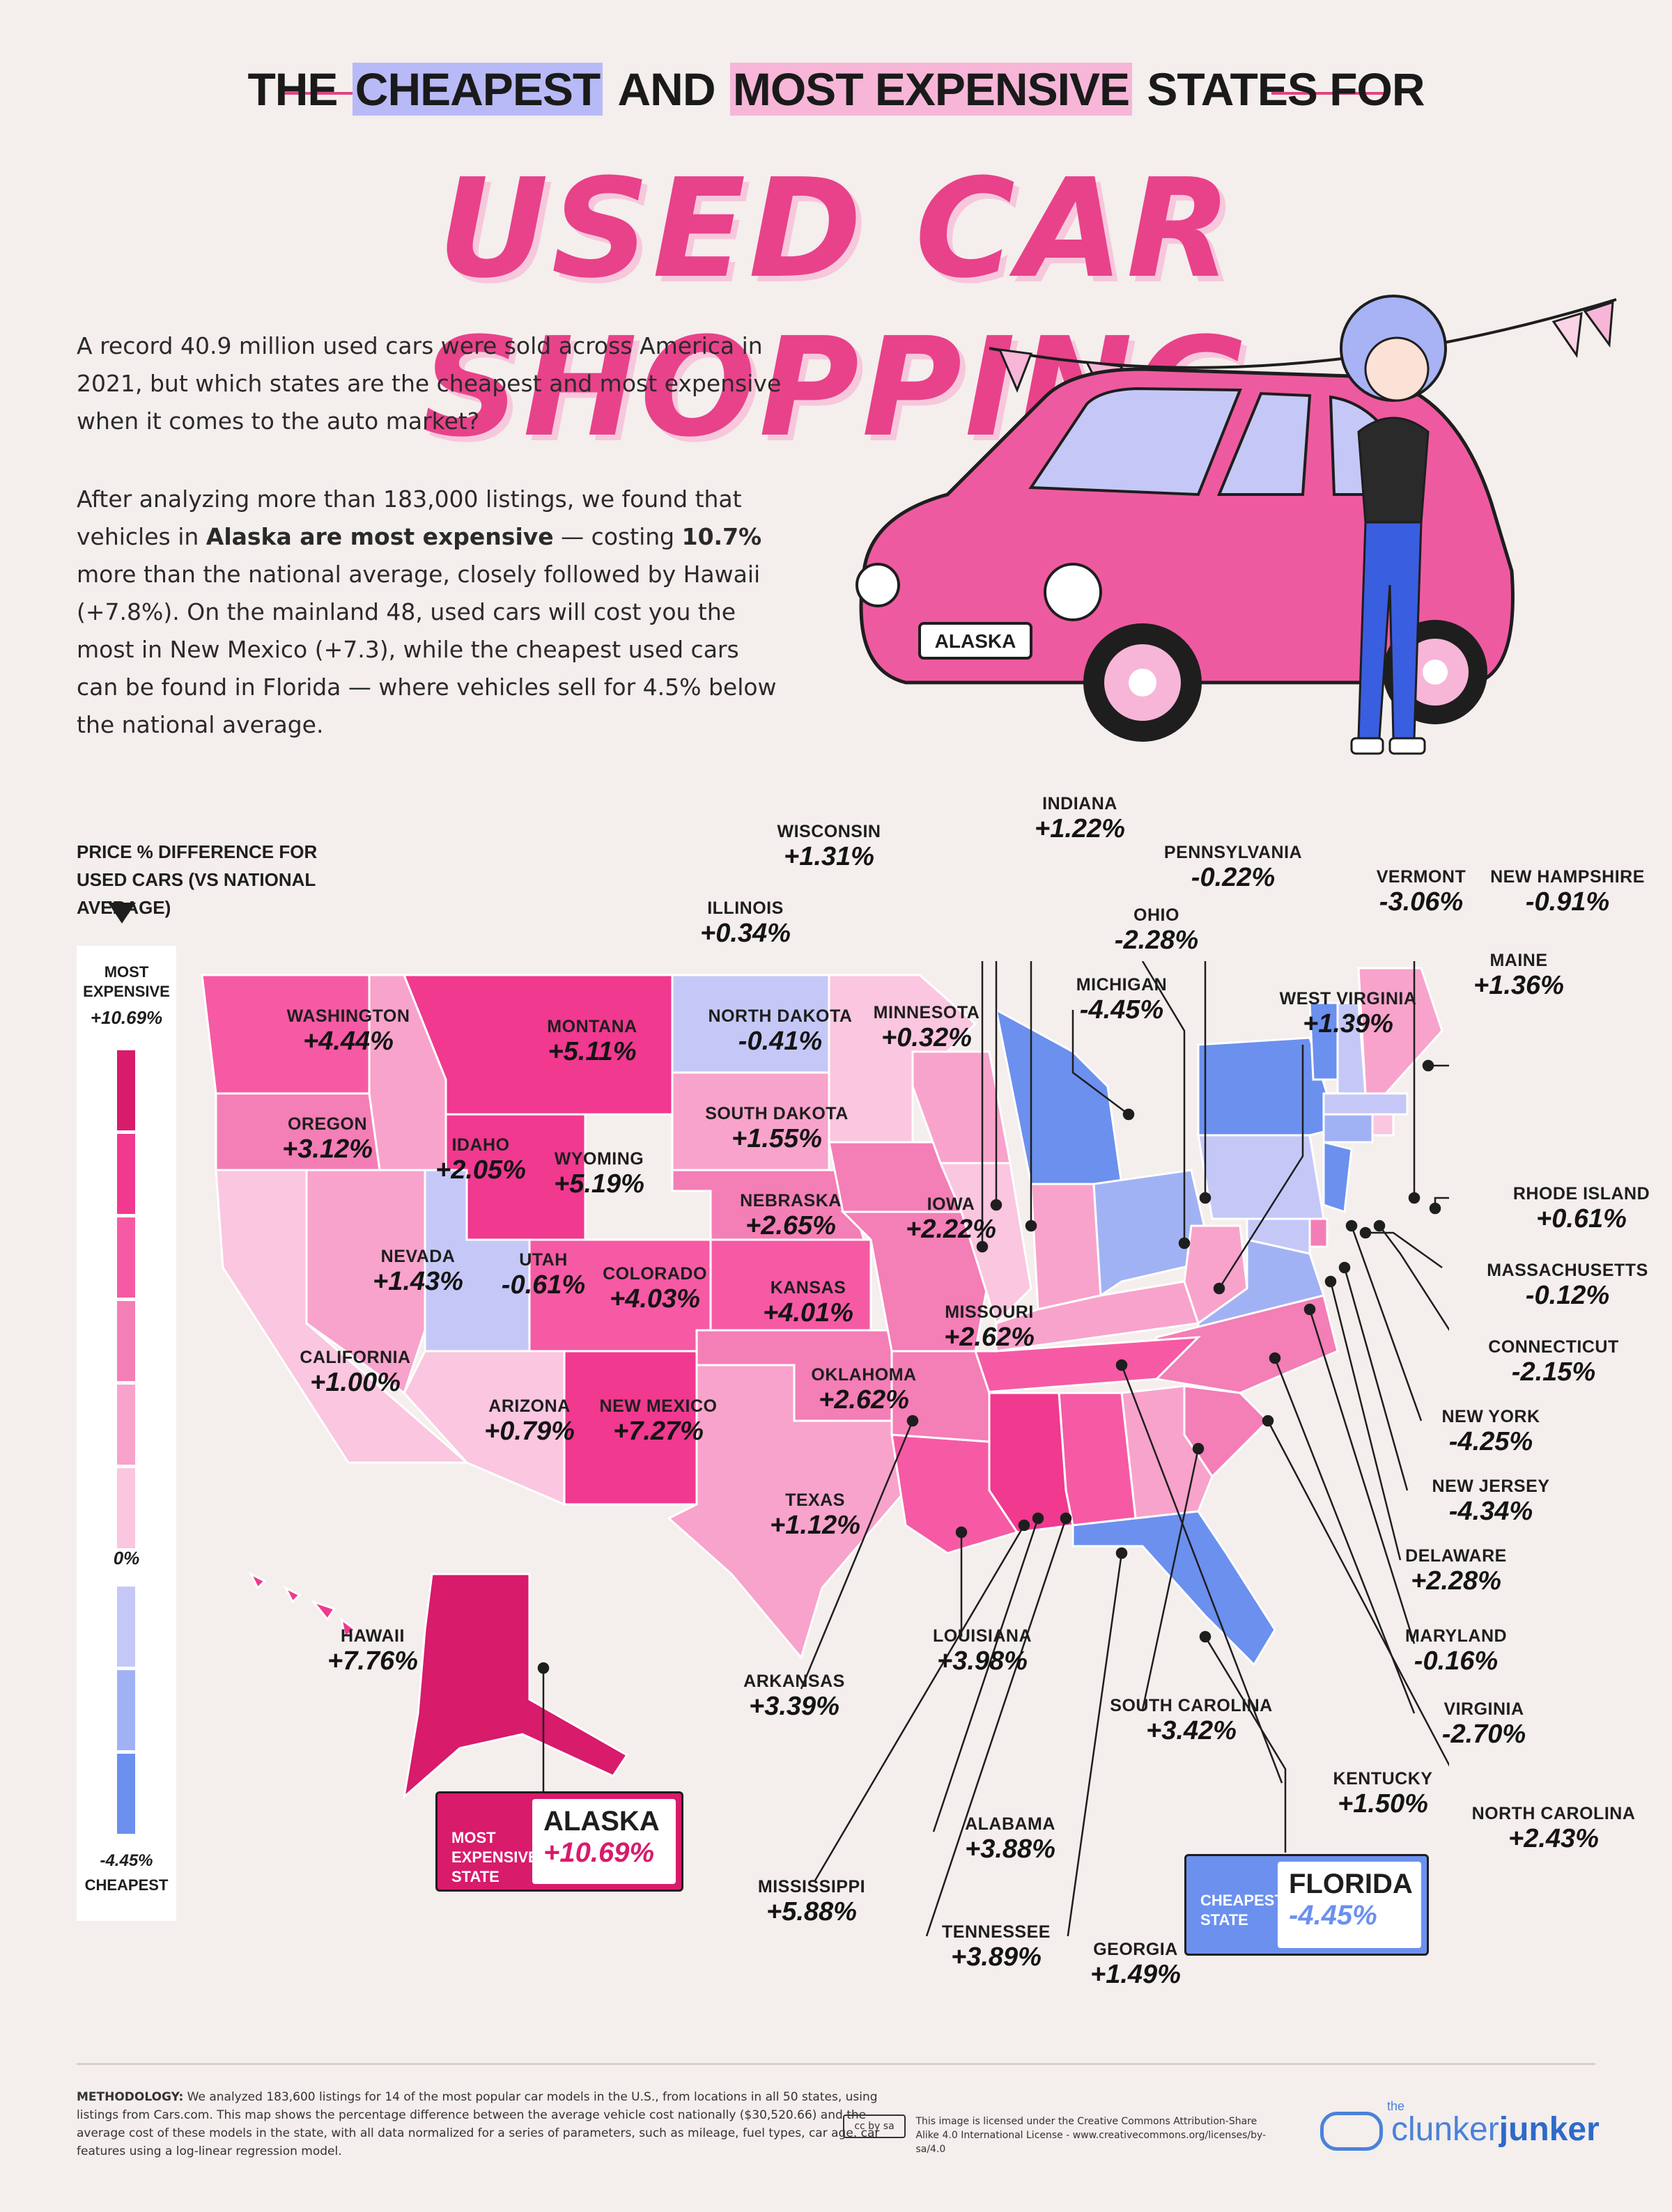 The height and width of the screenshot is (2212, 1672). Describe the element at coordinates (1318, 1232) in the screenshot. I see `state-delaware` at that location.